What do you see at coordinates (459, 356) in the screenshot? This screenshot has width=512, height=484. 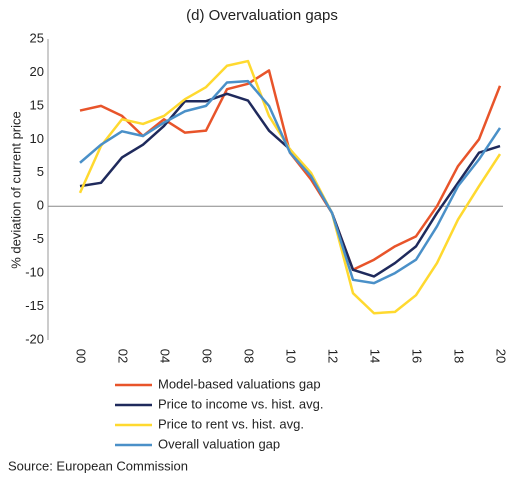 I see `x-tick-label: 18` at bounding box center [459, 356].